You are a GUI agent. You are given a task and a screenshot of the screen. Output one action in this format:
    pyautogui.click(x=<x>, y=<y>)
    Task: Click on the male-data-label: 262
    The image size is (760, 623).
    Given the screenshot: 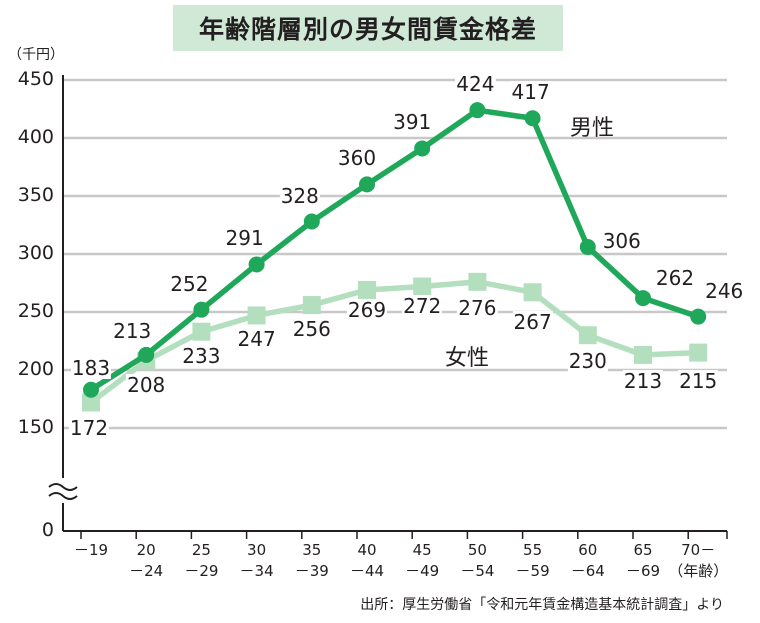 What is the action you would take?
    pyautogui.click(x=675, y=278)
    